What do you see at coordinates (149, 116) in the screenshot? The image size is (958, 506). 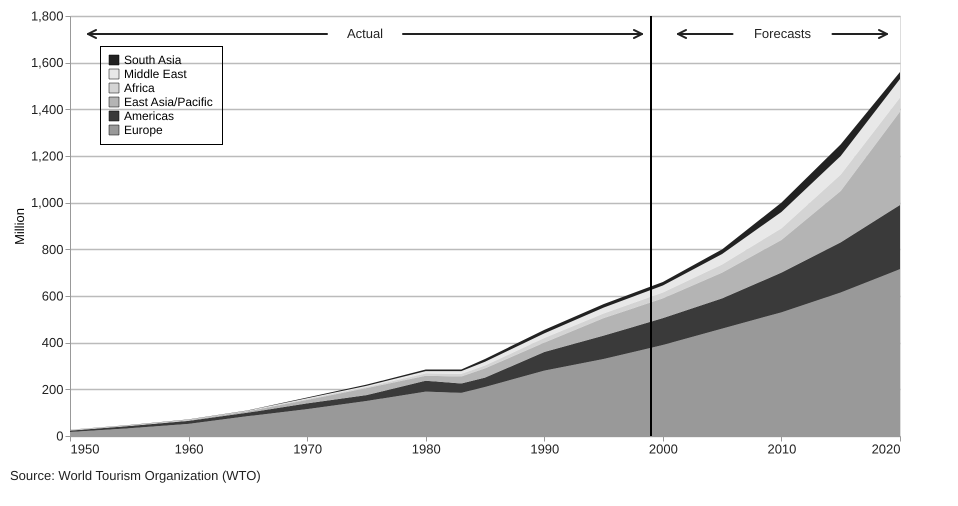 I see `legend-label: Americas` at bounding box center [149, 116].